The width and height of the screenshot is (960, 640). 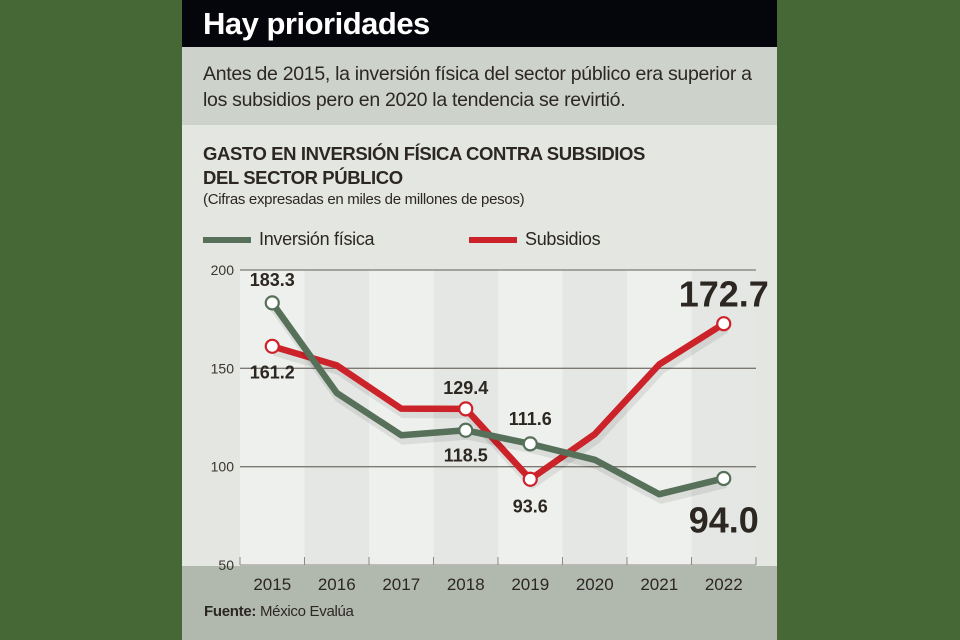 What do you see at coordinates (316, 23) in the screenshot?
I see `page-title: Hay prioridades` at bounding box center [316, 23].